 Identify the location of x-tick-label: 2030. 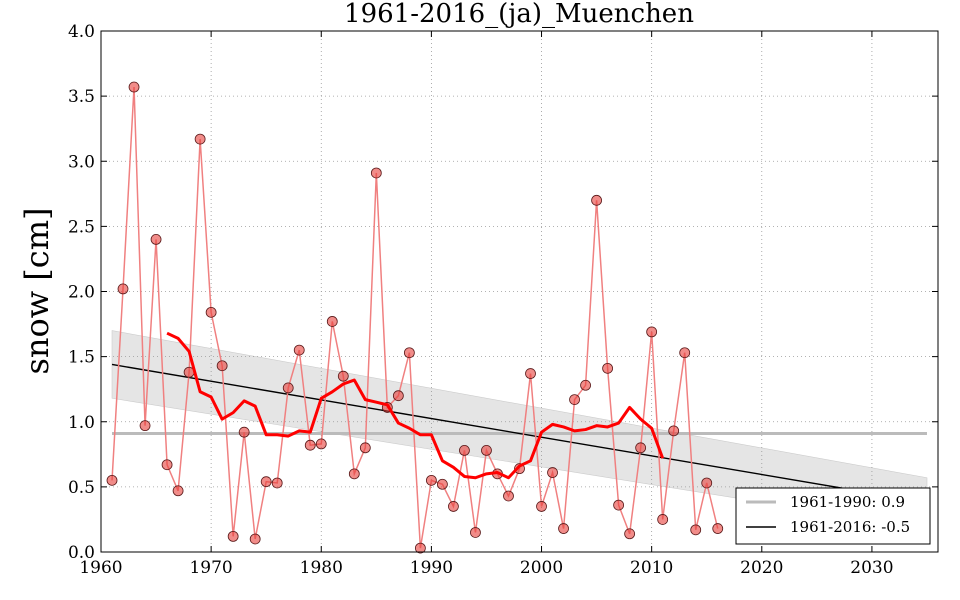
(871, 568).